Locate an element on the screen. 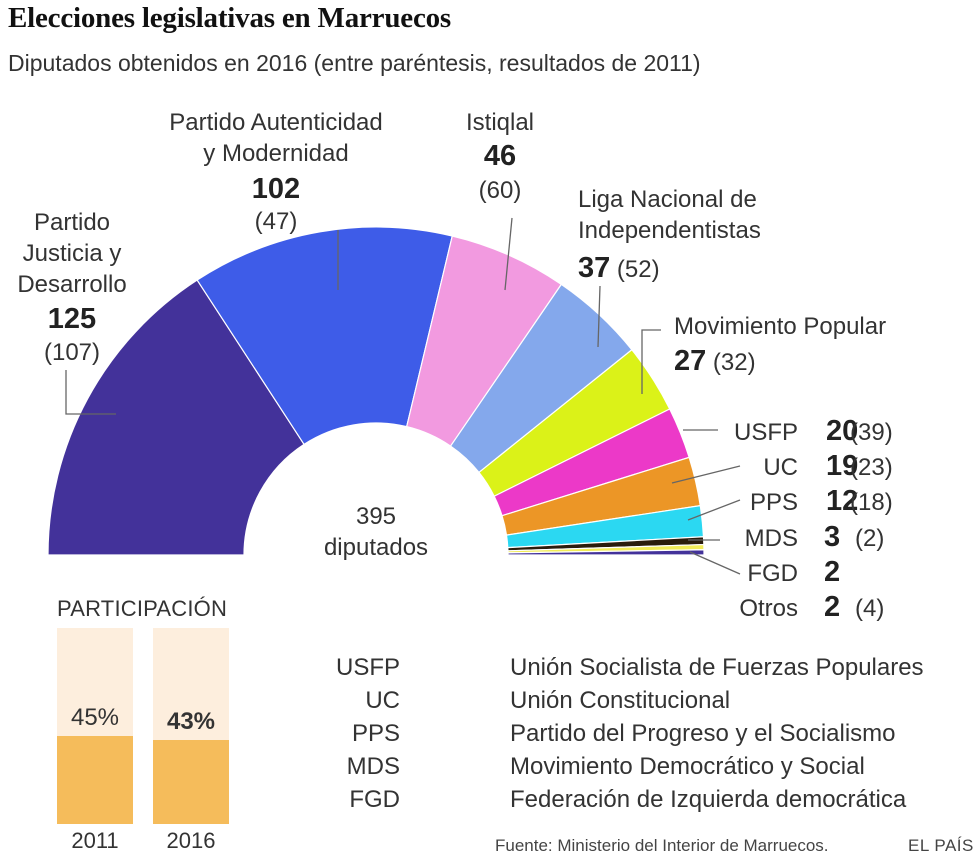 This screenshot has width=980, height=861. party-abbr-label: Otros is located at coordinates (768, 608).